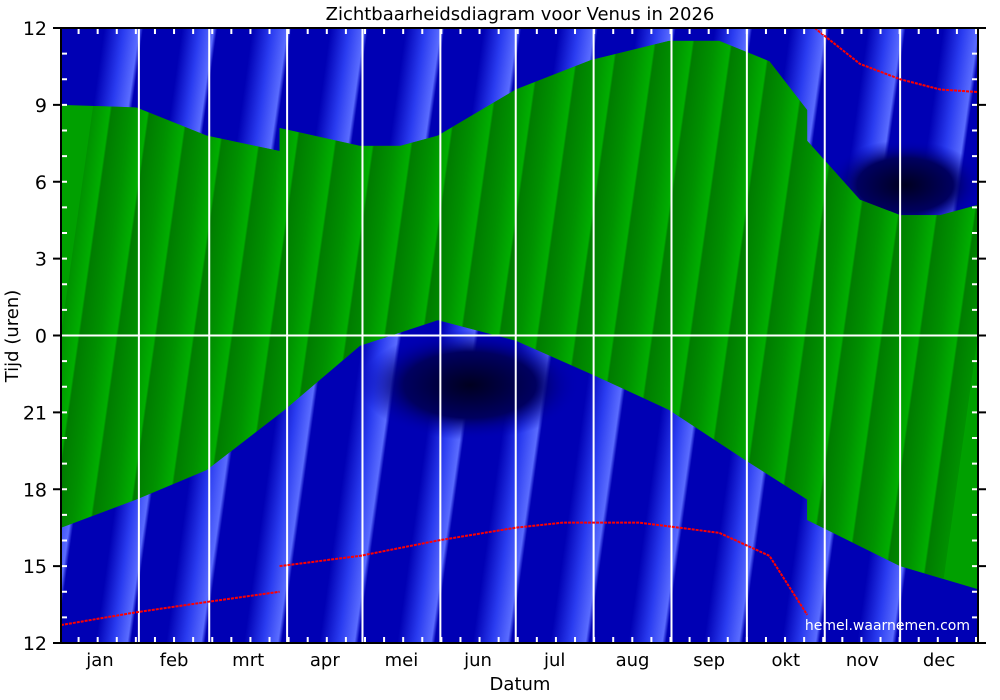 The height and width of the screenshot is (700, 1000). Describe the element at coordinates (786, 660) in the screenshot. I see `x-tick-label-okt: okt` at that location.